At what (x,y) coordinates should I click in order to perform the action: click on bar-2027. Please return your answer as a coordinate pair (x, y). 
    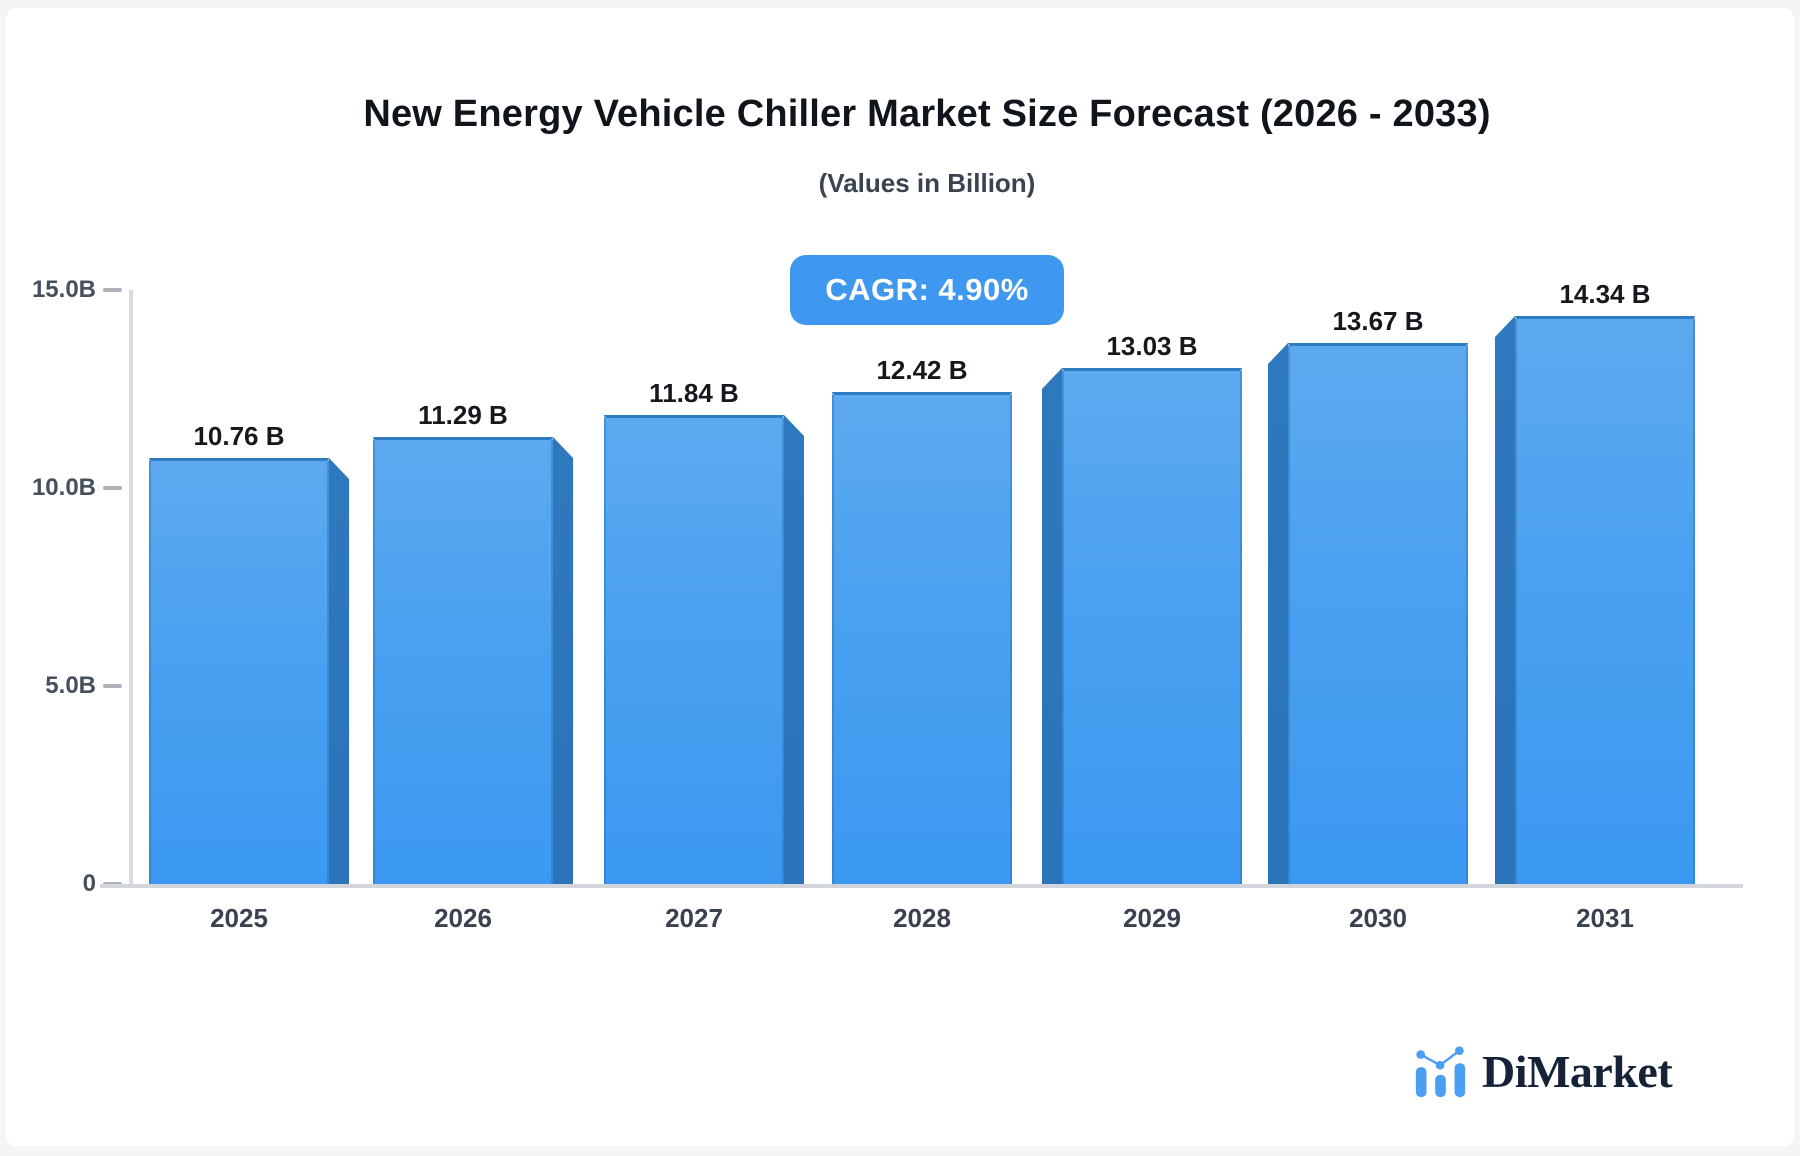
    Looking at the image, I should click on (694, 650).